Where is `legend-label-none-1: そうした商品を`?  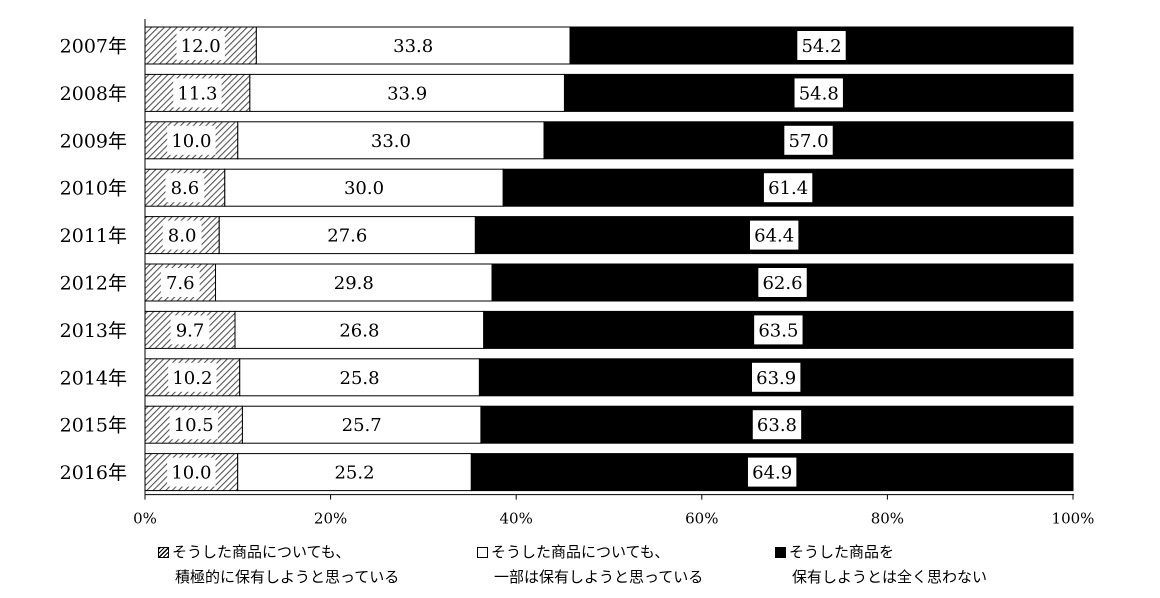 legend-label-none-1: そうした商品を is located at coordinates (842, 552).